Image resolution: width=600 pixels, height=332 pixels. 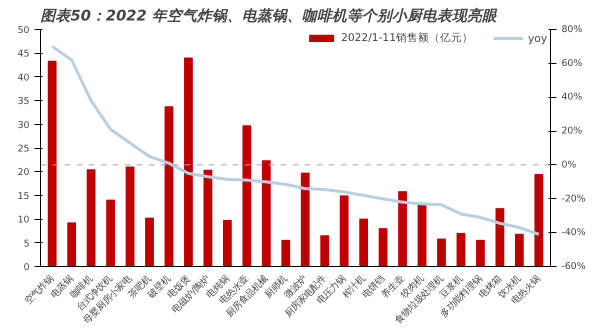 I want to click on y2-tick-label: -20%, so click(x=574, y=198).